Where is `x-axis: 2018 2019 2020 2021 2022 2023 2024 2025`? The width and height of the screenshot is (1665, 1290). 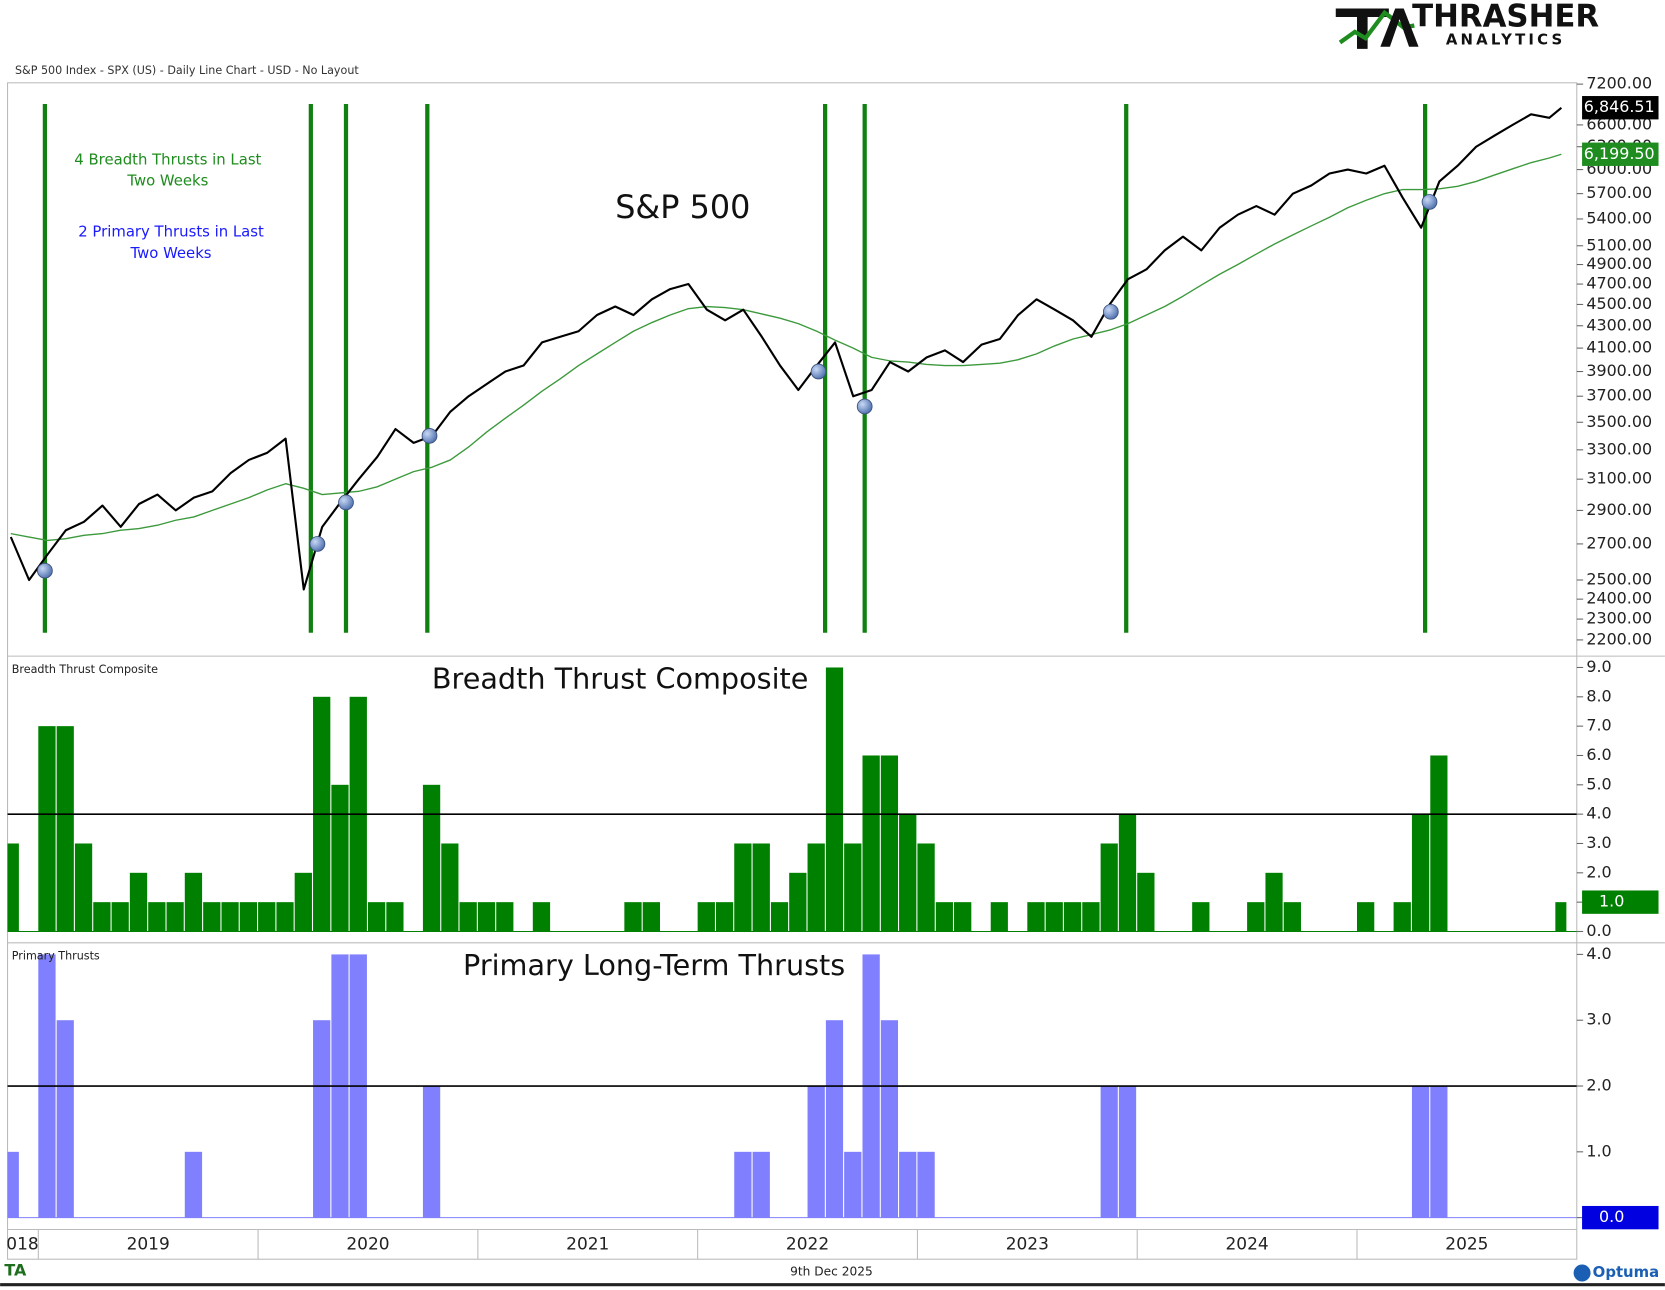 x-axis: 2018 2019 2020 2021 2022 2023 2024 2025 is located at coordinates (744, 1244).